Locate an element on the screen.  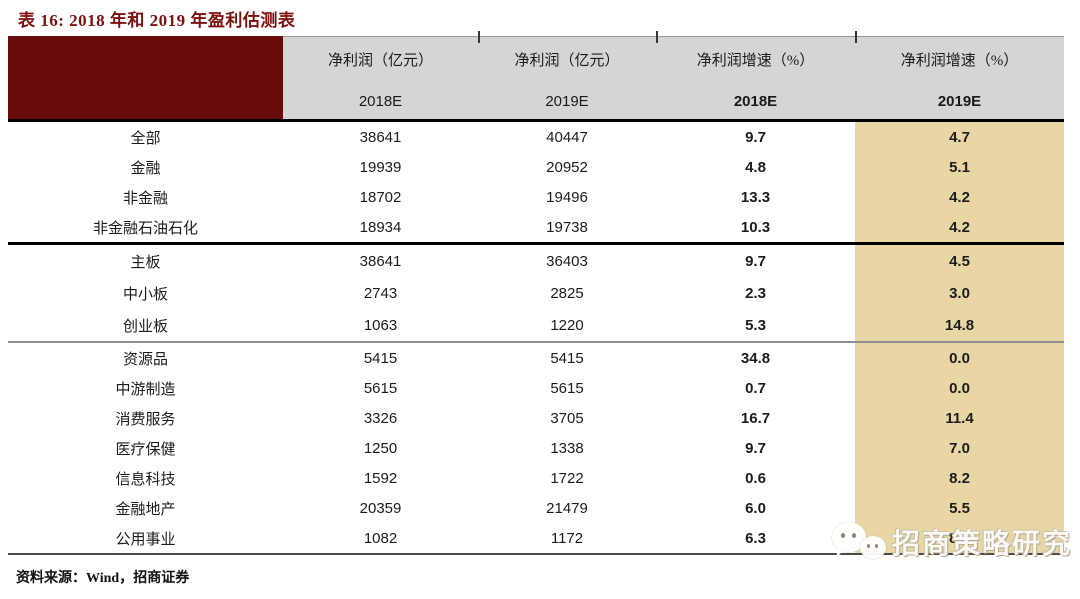
header-growth-2019: 净利润增速（%） 2019E is located at coordinates (959, 77).